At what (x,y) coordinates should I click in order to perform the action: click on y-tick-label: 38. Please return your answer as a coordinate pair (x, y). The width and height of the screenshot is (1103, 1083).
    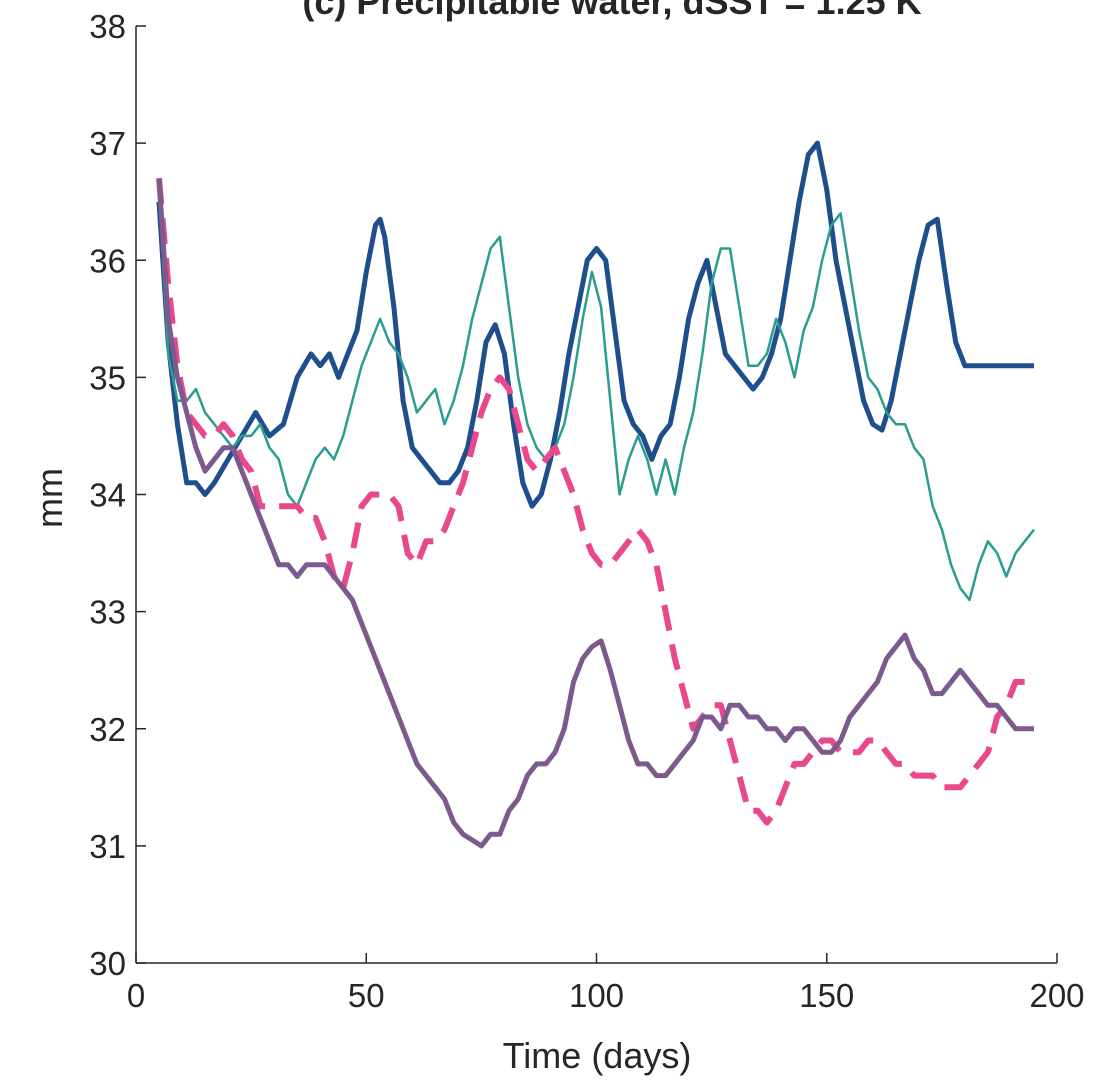
    Looking at the image, I should click on (107, 26).